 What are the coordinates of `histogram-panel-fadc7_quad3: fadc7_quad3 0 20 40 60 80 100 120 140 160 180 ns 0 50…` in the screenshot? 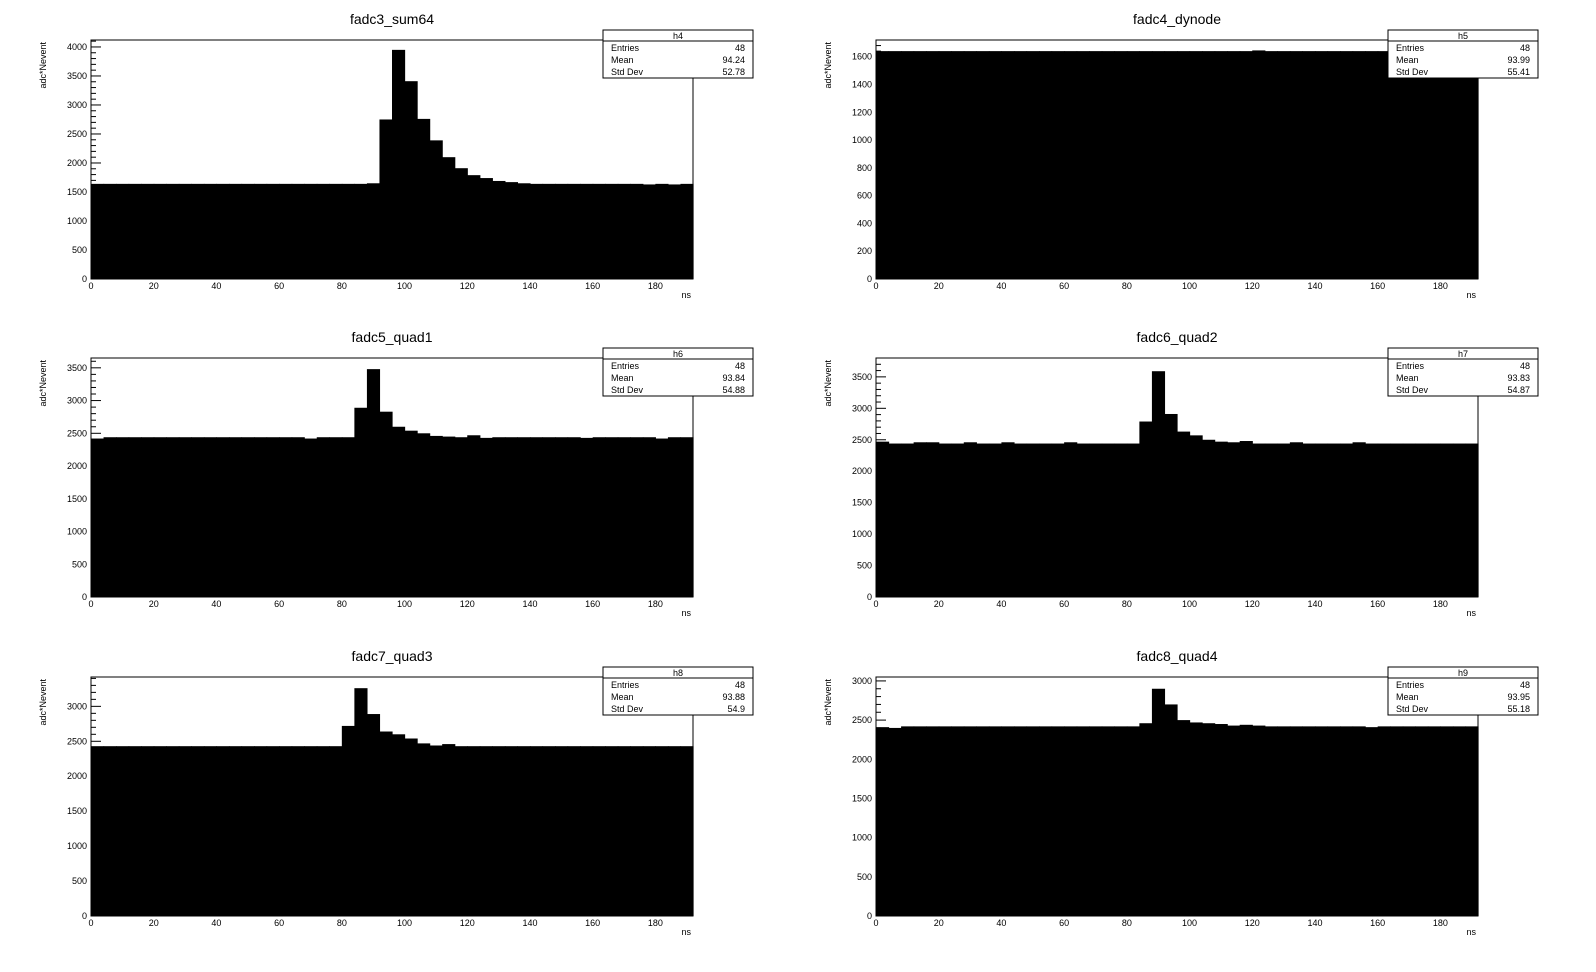 It's located at (396, 792).